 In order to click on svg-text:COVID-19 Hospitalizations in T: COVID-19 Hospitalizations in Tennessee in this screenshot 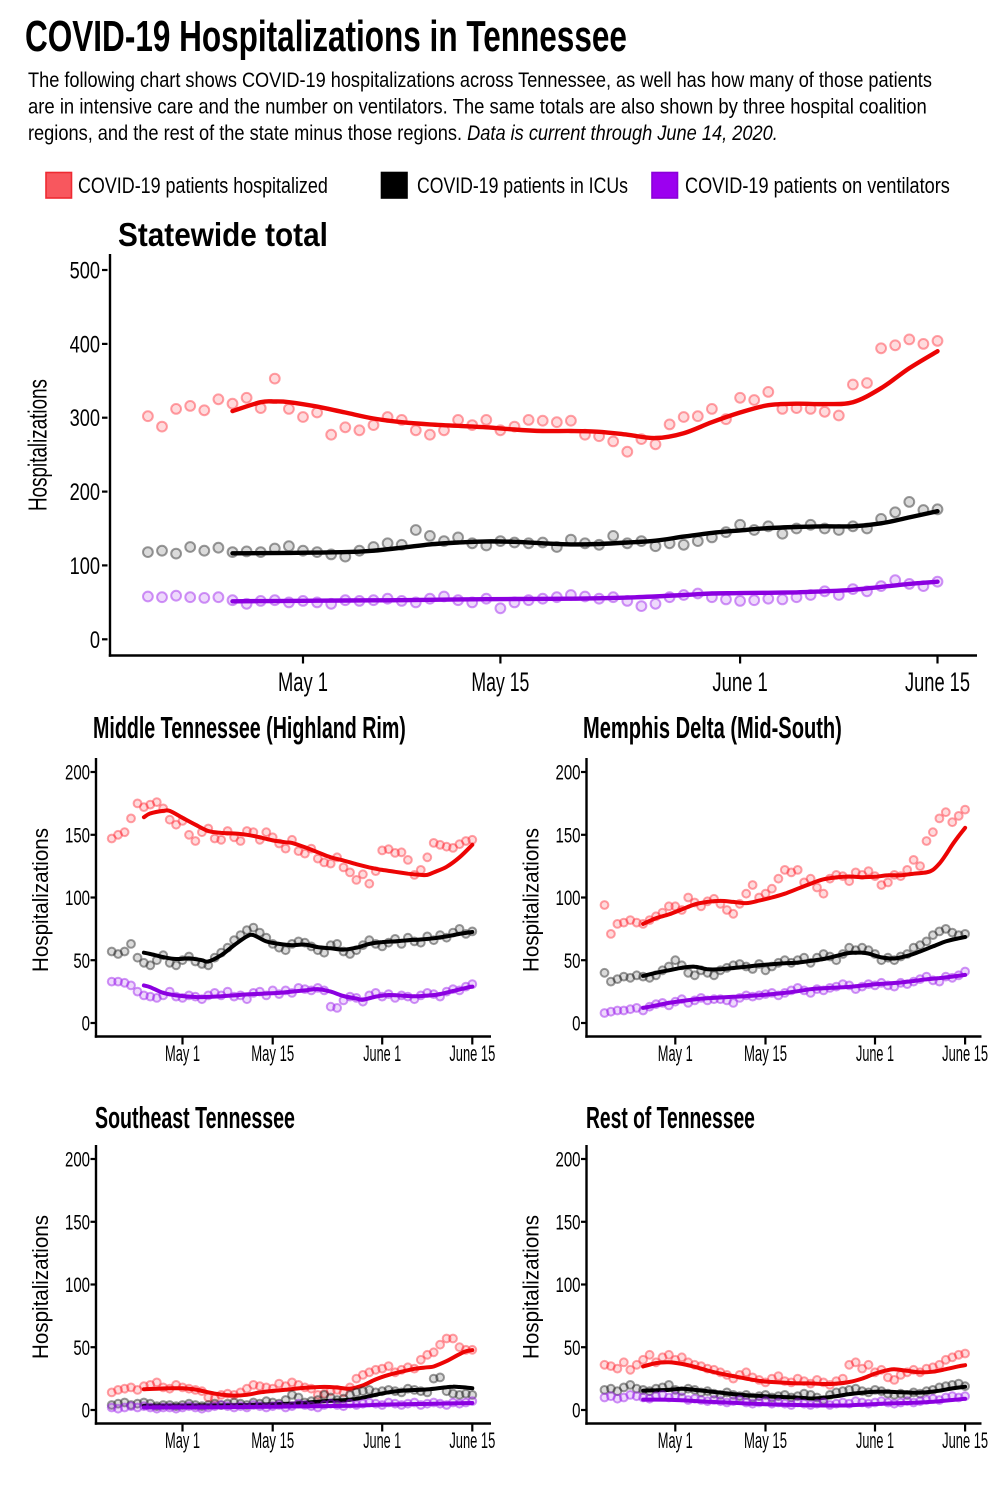, I will do `click(326, 36)`.